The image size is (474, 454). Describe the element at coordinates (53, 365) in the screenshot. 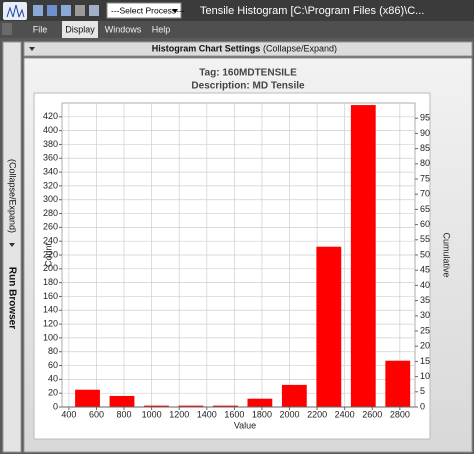

I see `y-tick-label: 60` at that location.